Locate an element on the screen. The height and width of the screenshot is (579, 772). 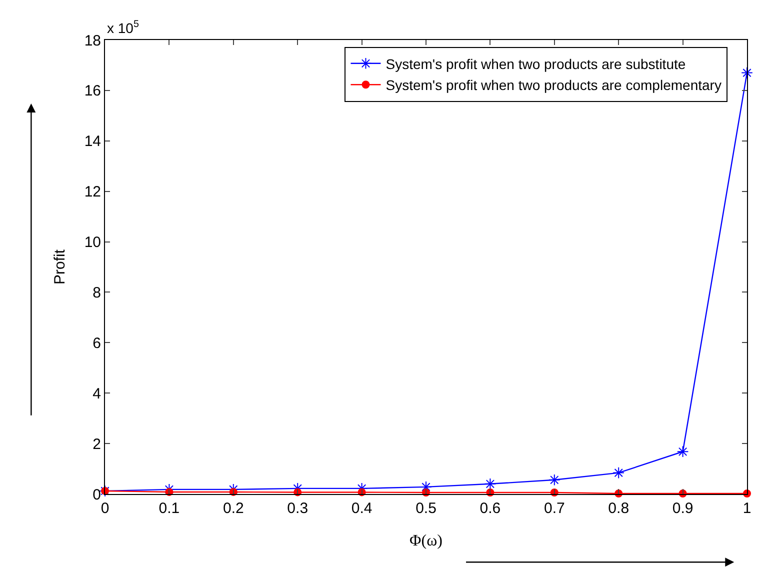
y-tick-label: 16 is located at coordinates (92, 91).